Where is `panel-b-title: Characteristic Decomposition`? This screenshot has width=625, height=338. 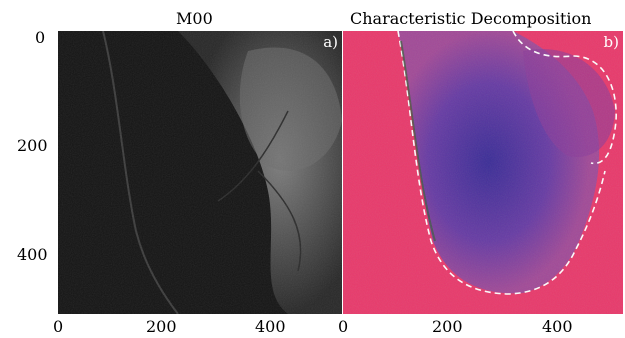
panel-b-title: Characteristic Decomposition is located at coordinates (471, 18).